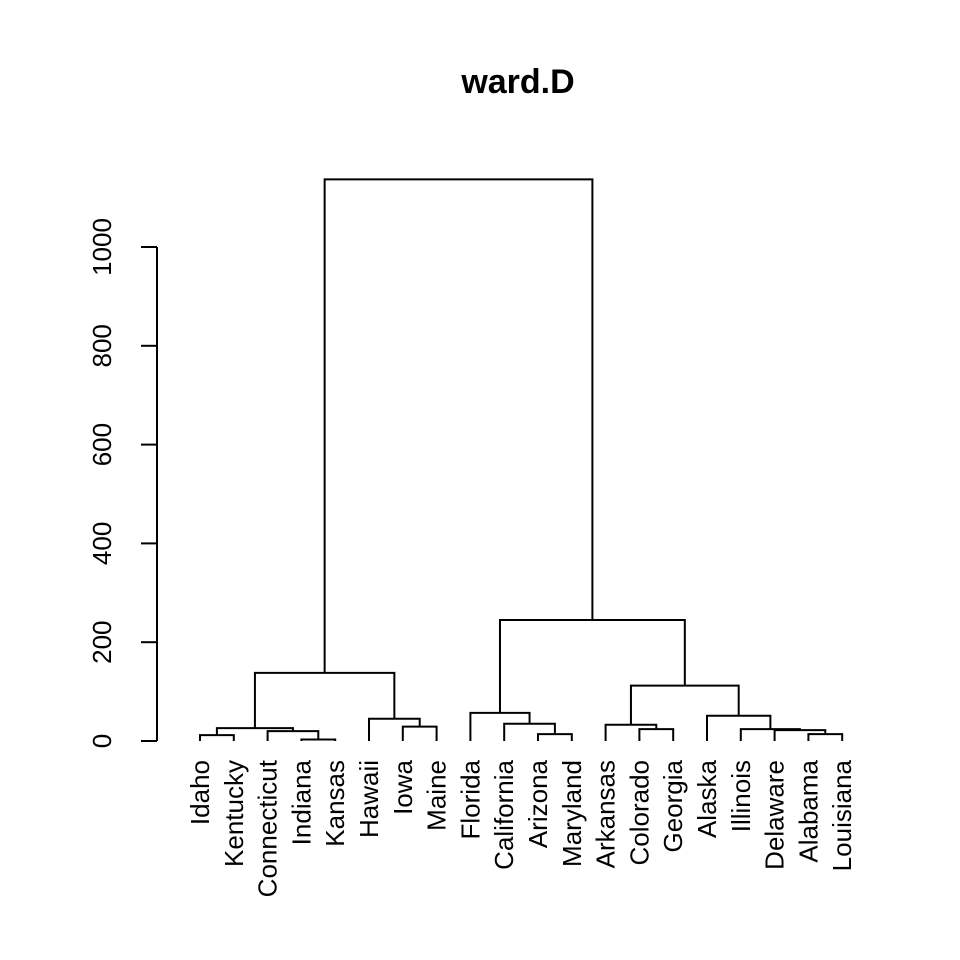  What do you see at coordinates (403, 786) in the screenshot?
I see `leaf-label: Iowa` at bounding box center [403, 786].